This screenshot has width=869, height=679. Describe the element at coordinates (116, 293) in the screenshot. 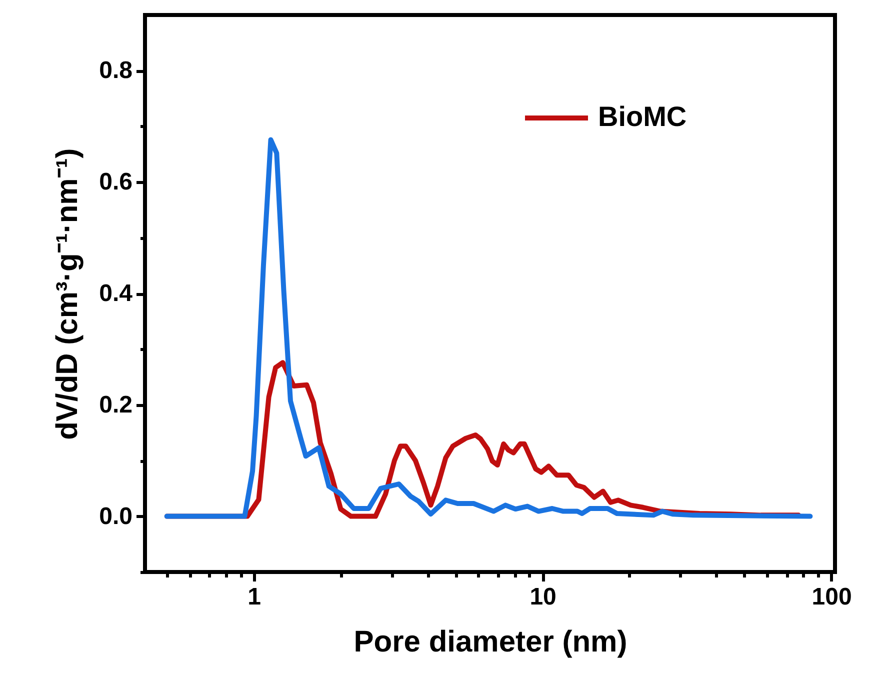

I see `y-tick-label: 0.4` at that location.